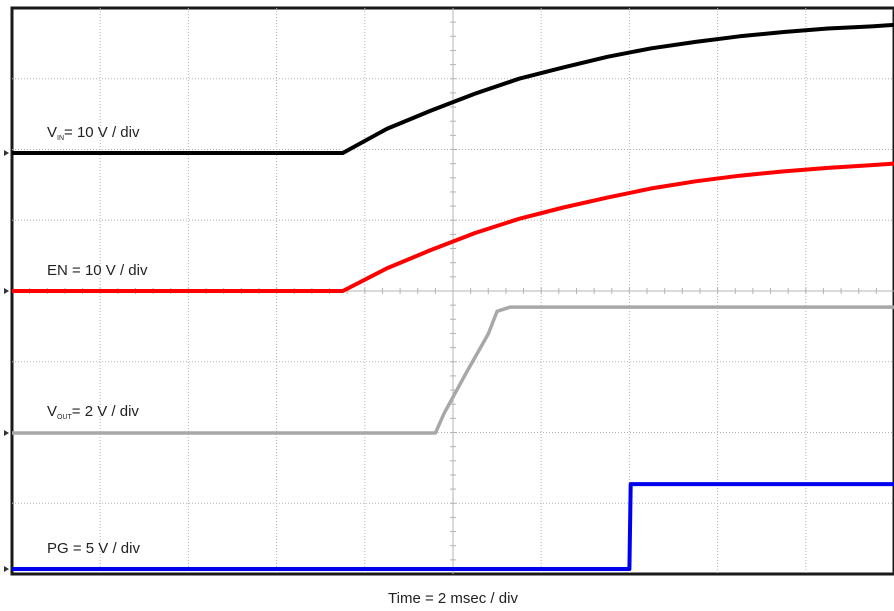  I want to click on trace-pg, so click(453, 526).